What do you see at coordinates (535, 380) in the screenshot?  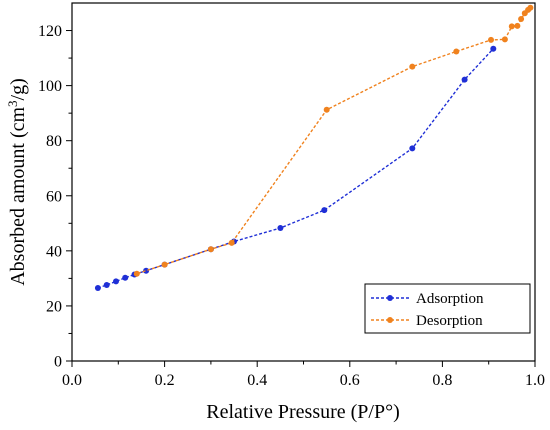 I see `x-tick-label: 1.0` at bounding box center [535, 380].